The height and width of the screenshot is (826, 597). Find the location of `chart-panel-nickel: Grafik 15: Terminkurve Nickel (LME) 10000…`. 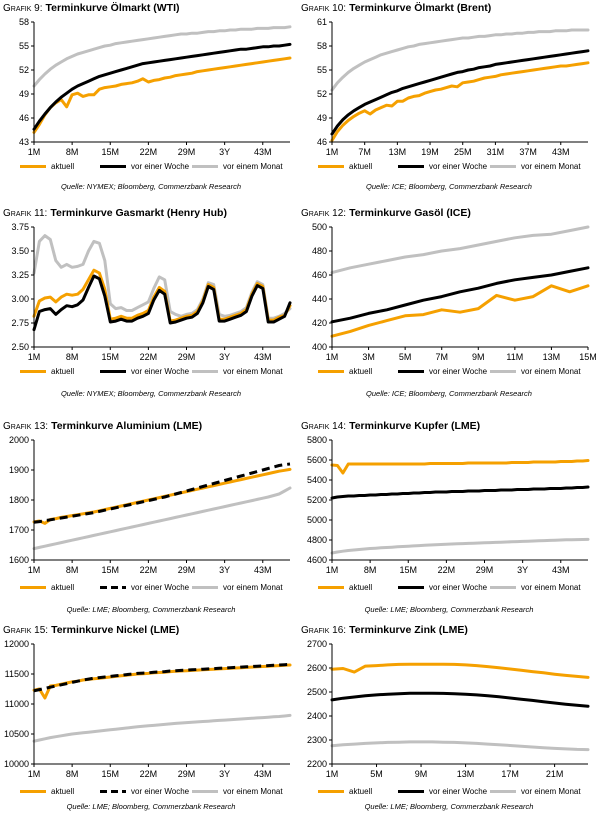

chart-panel-nickel: Grafik 15: Terminkurve Nickel (LME) 10000… is located at coordinates (151, 725).